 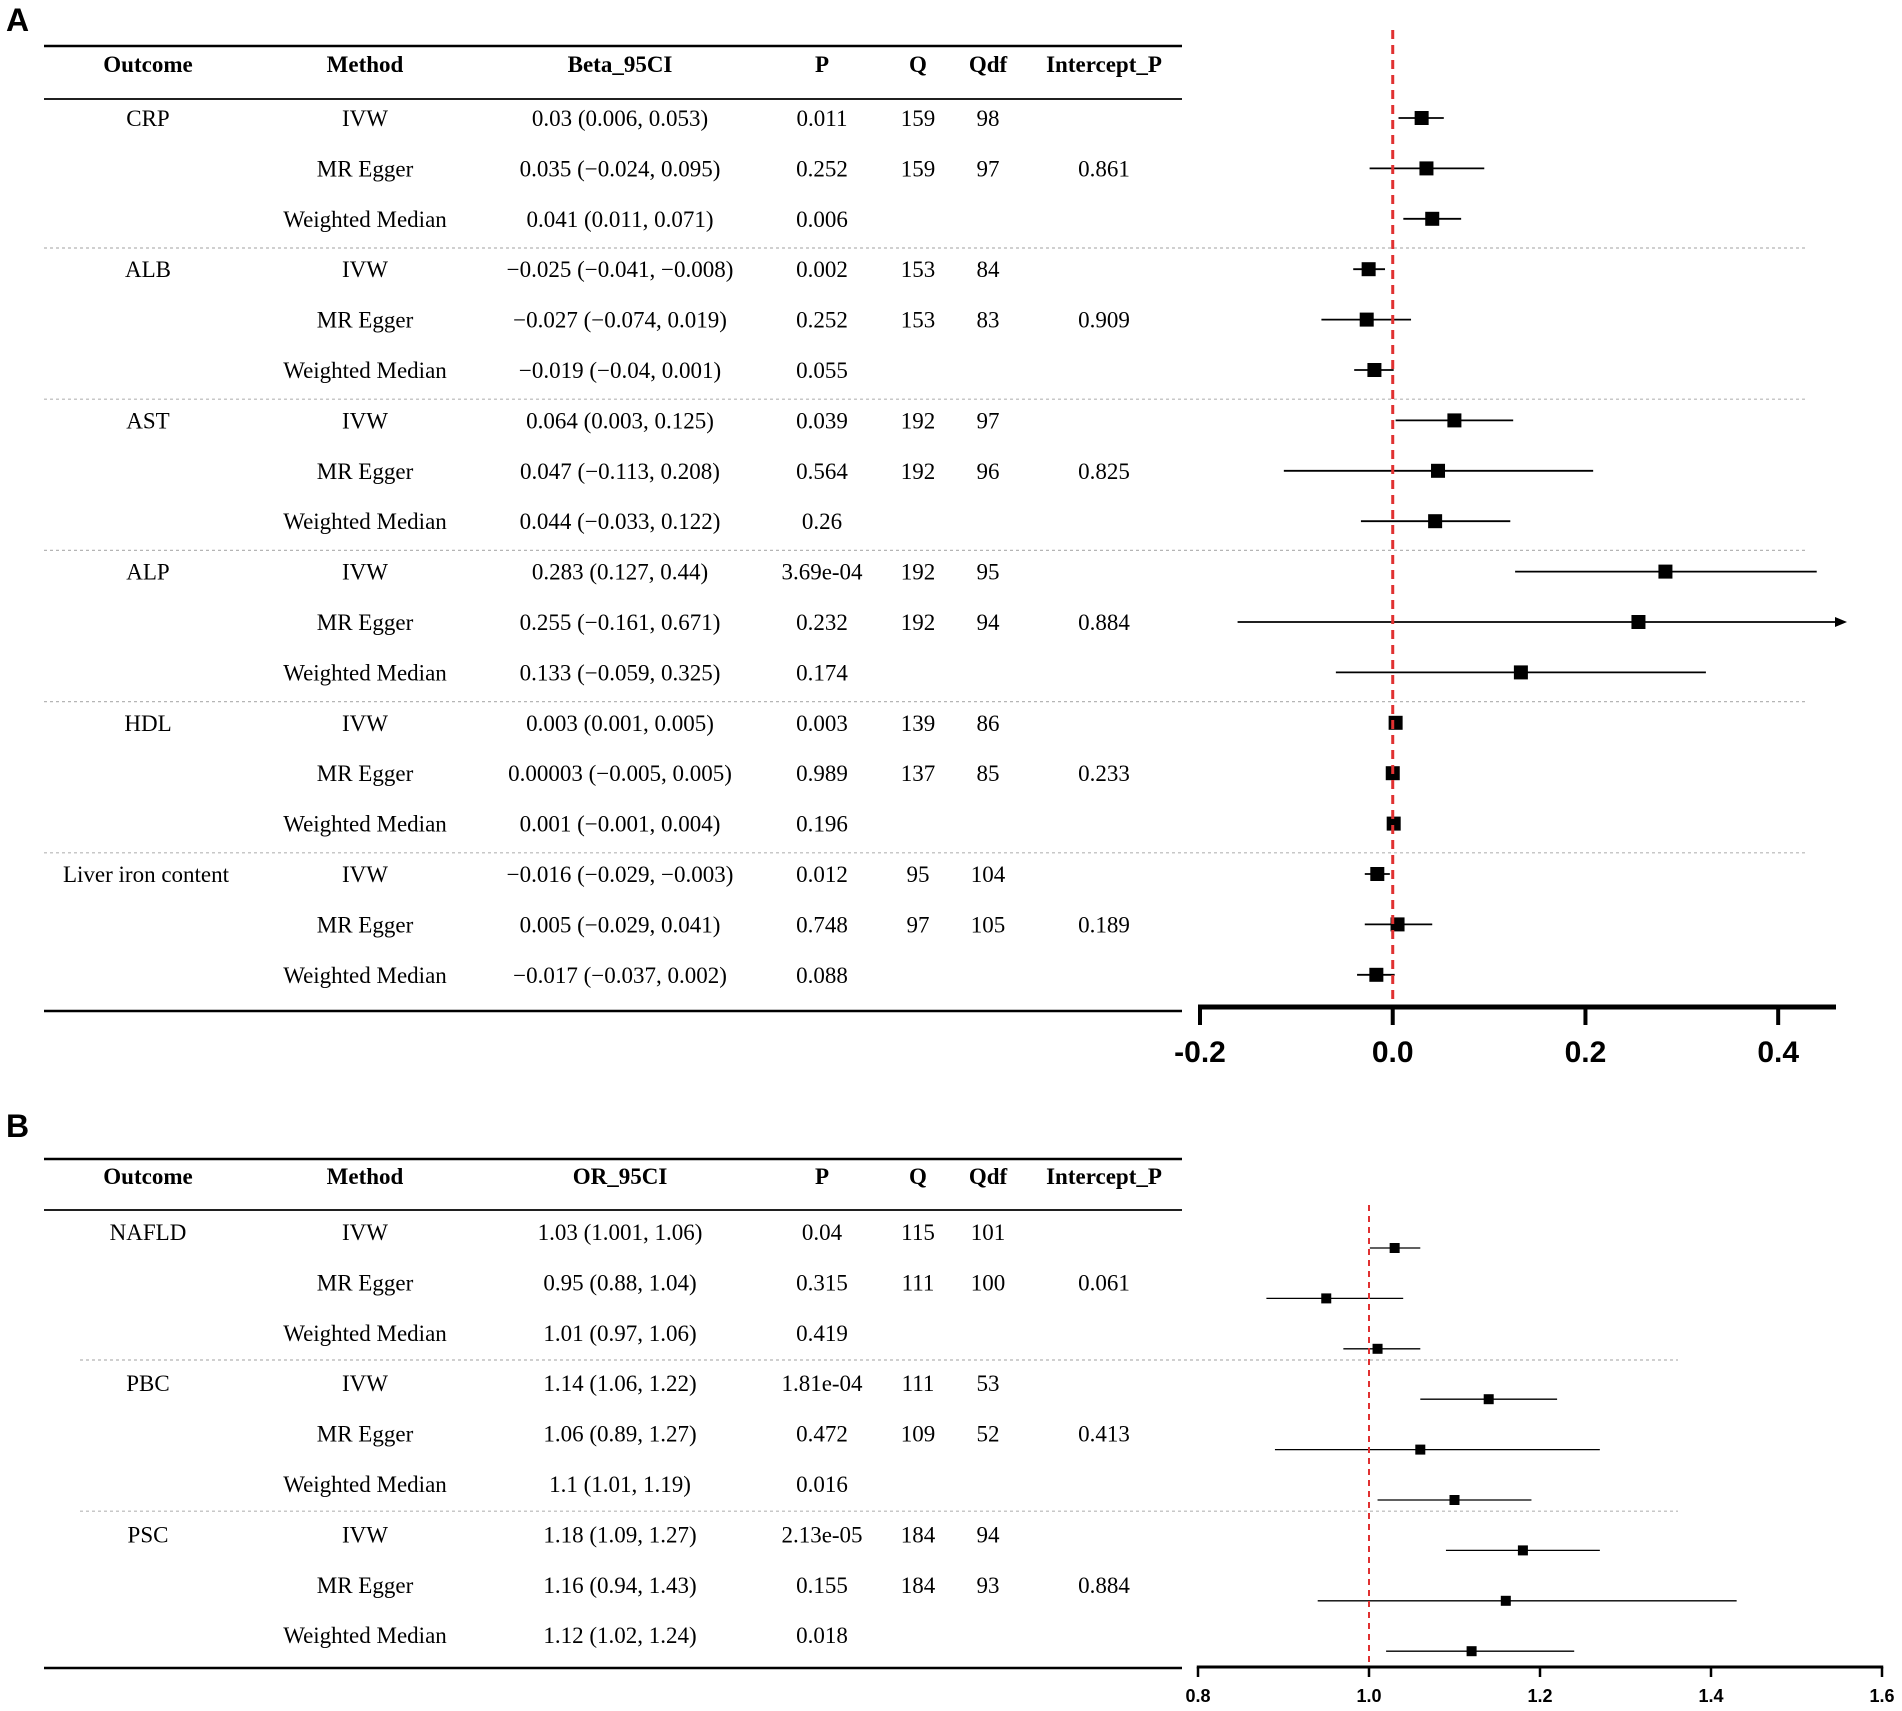 What do you see at coordinates (620, 672) in the screenshot?
I see `cell-estimate-ci: 0.133 (−0.059, 0.325)` at bounding box center [620, 672].